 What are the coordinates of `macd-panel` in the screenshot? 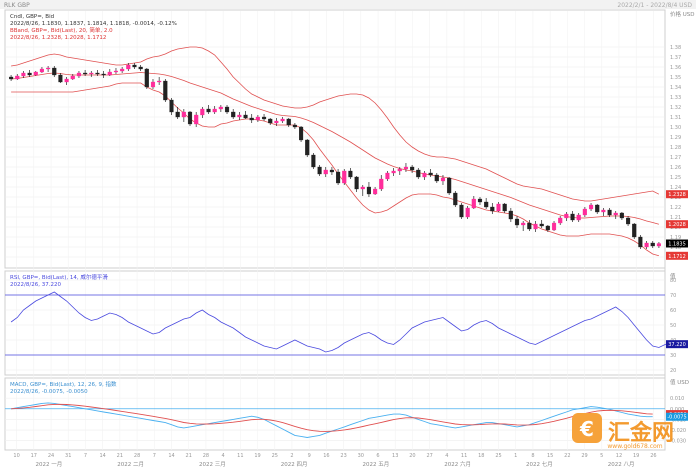 It's located at (335, 414).